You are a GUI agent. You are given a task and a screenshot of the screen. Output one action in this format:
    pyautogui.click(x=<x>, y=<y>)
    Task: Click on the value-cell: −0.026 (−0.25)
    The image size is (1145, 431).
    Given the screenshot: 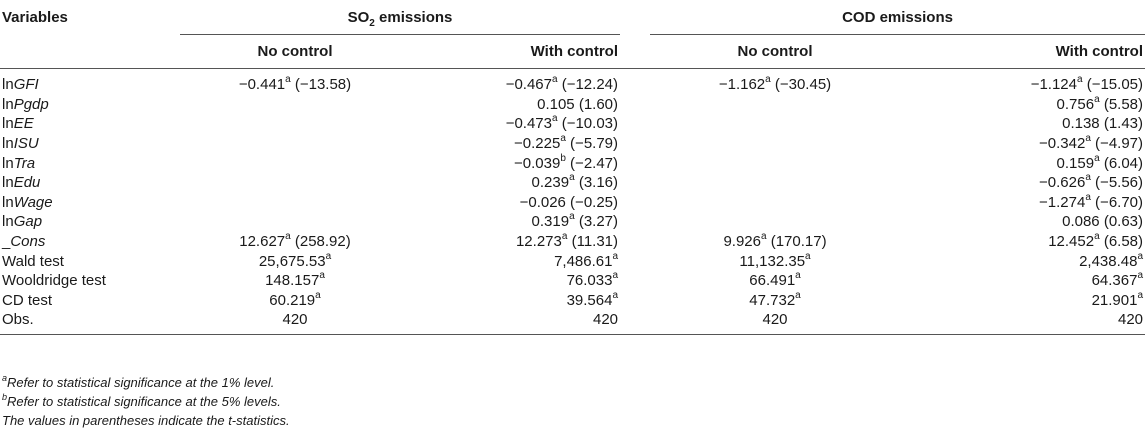 What is the action you would take?
    pyautogui.click(x=569, y=202)
    